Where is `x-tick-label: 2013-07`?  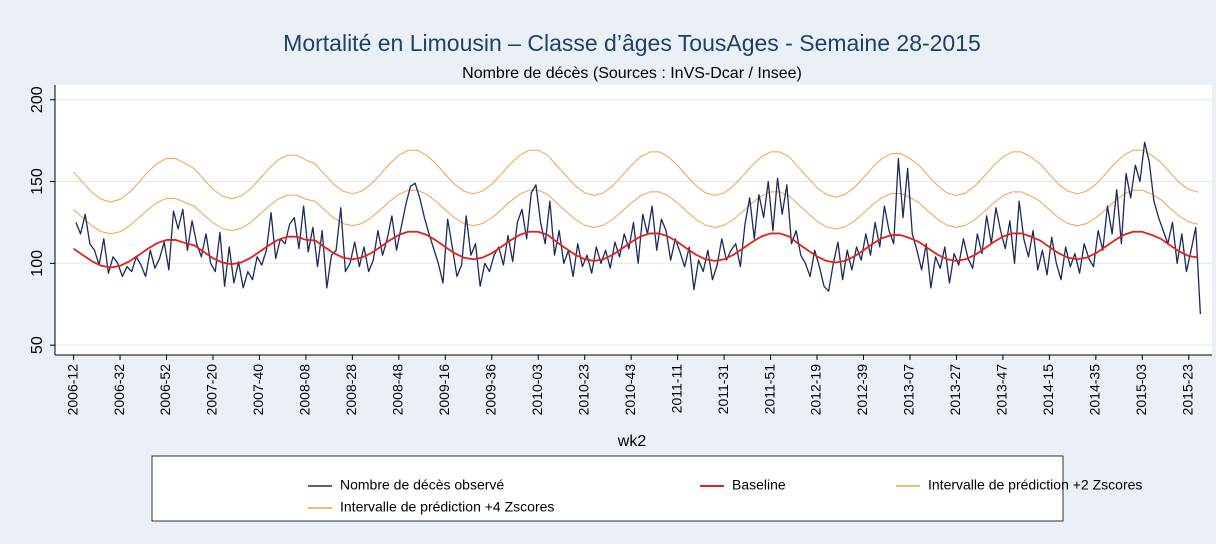 x-tick-label: 2013-07 is located at coordinates (909, 390).